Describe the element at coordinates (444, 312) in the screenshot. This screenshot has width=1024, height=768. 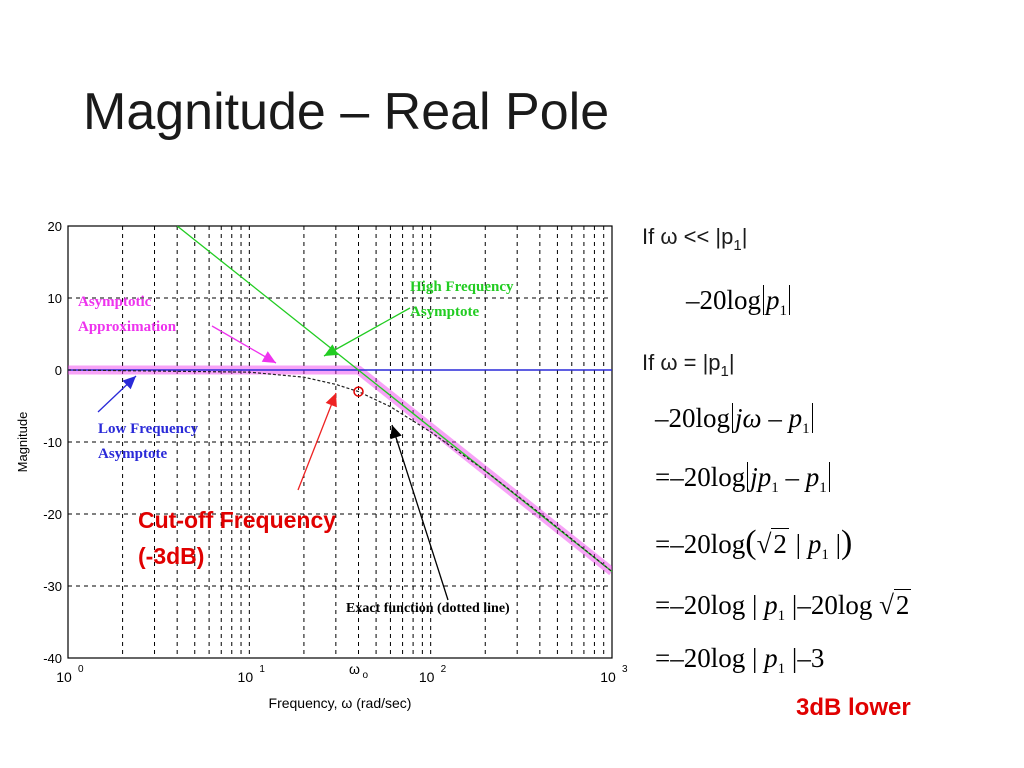
I see `annotation-high-line2: Asymptote` at that location.